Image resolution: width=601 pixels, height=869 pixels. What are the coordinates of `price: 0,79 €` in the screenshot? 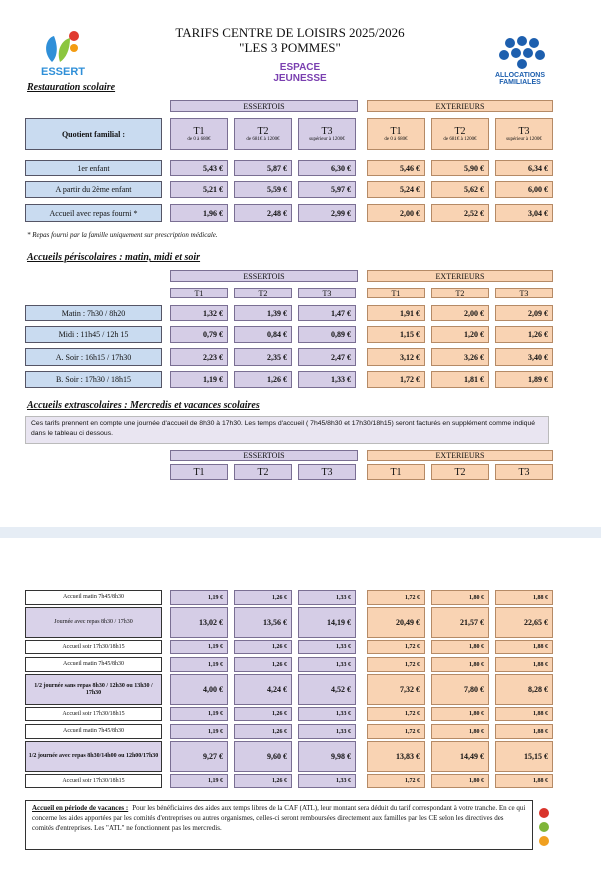 It's located at (199, 334).